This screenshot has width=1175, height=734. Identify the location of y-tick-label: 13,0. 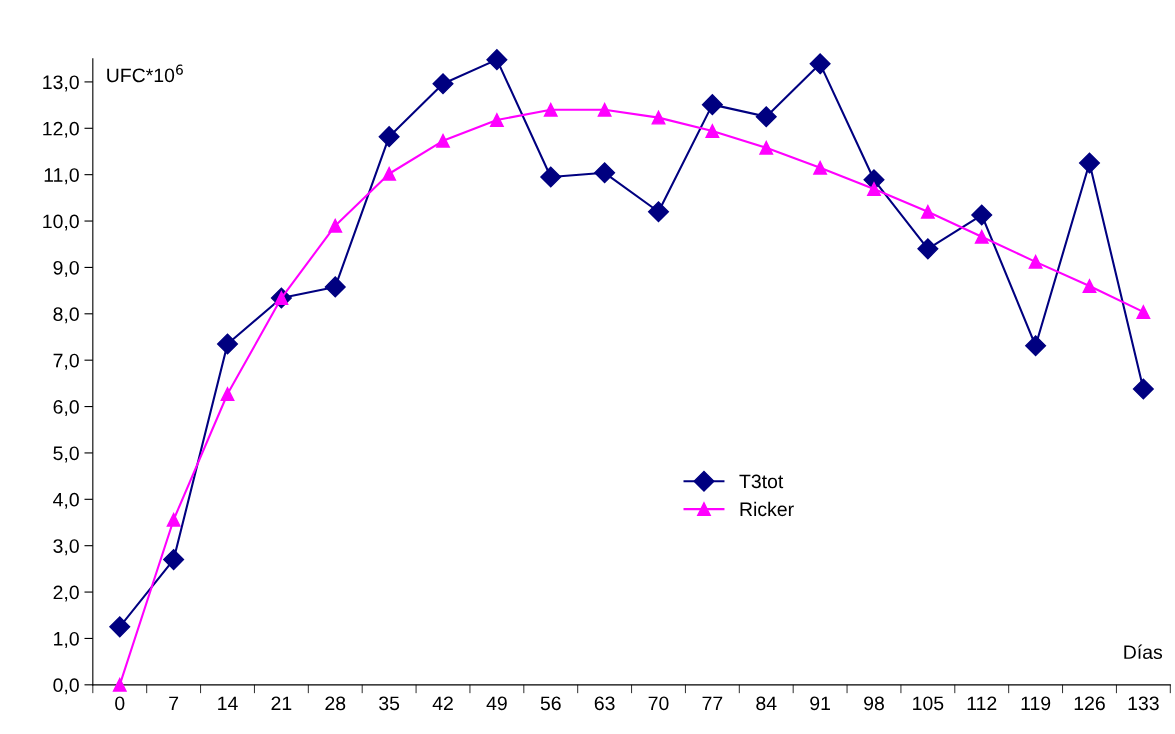
(61, 83).